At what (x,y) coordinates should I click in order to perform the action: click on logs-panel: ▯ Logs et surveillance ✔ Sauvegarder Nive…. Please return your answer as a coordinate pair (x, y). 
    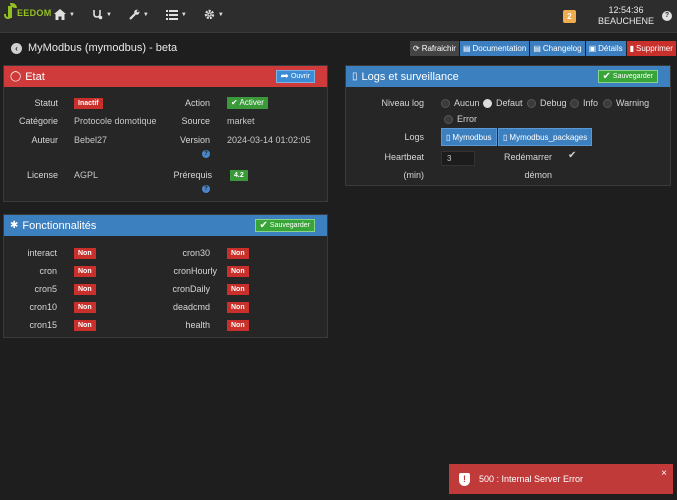
    Looking at the image, I should click on (508, 125).